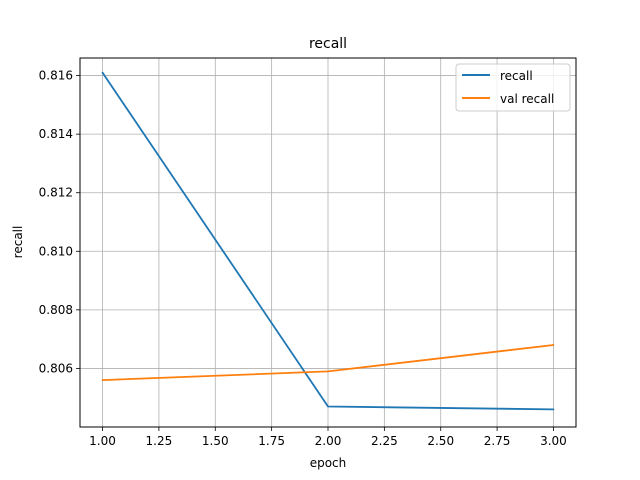  I want to click on y-tick-label: 0.816, so click(56, 76).